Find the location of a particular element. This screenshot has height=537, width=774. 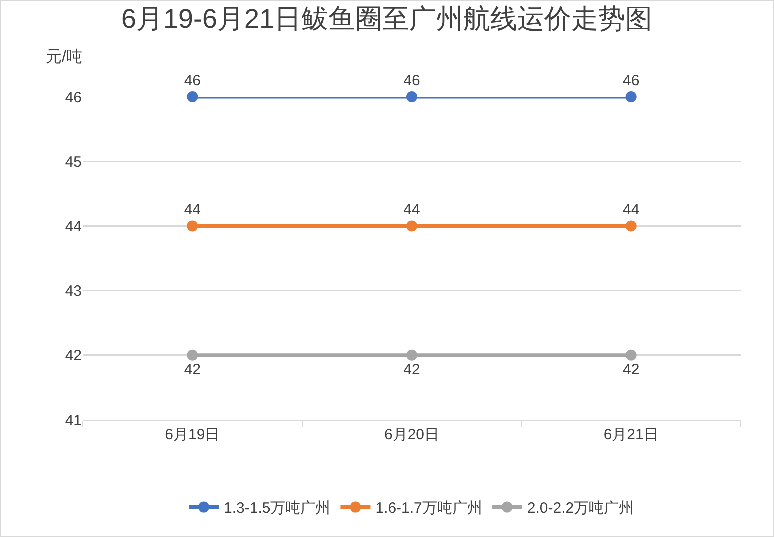

y-tick-label: 41 is located at coordinates (73, 421).